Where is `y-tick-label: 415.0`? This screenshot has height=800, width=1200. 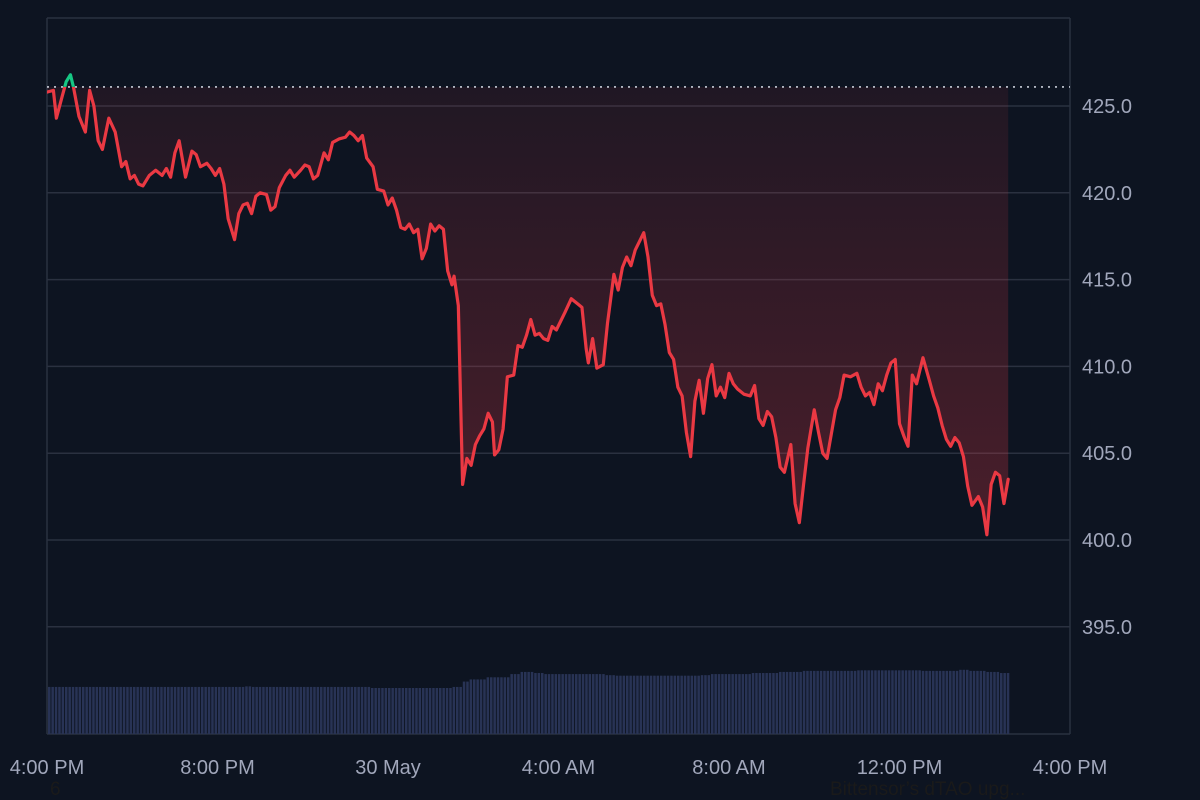 y-tick-label: 415.0 is located at coordinates (1107, 281).